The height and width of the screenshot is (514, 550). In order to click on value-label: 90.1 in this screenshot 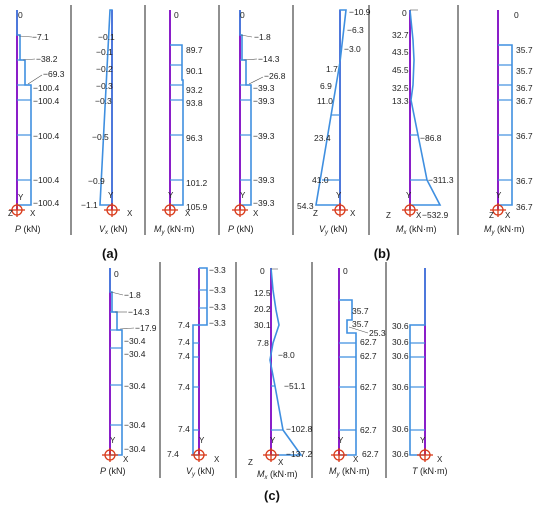, I will do `click(194, 71)`.